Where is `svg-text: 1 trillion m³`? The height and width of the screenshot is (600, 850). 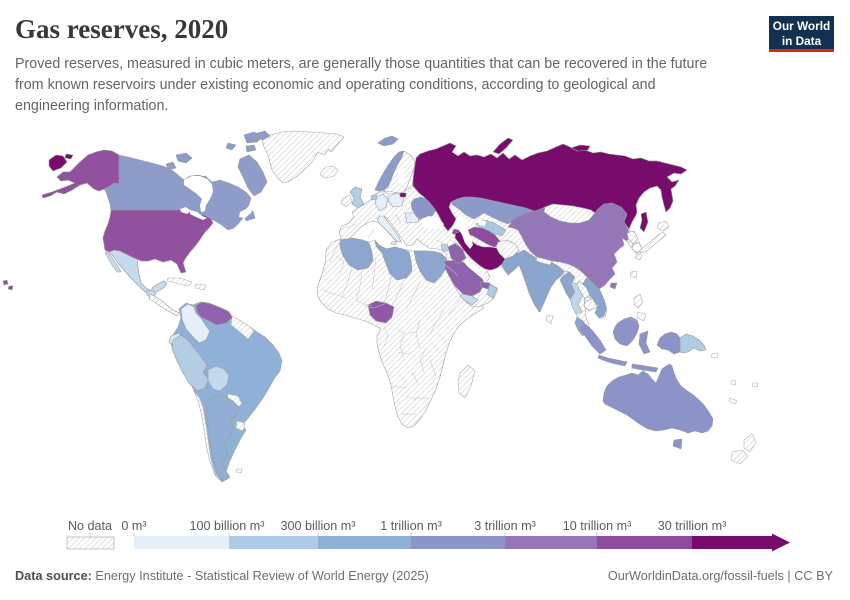 svg-text: 1 trillion m³ is located at coordinates (411, 526).